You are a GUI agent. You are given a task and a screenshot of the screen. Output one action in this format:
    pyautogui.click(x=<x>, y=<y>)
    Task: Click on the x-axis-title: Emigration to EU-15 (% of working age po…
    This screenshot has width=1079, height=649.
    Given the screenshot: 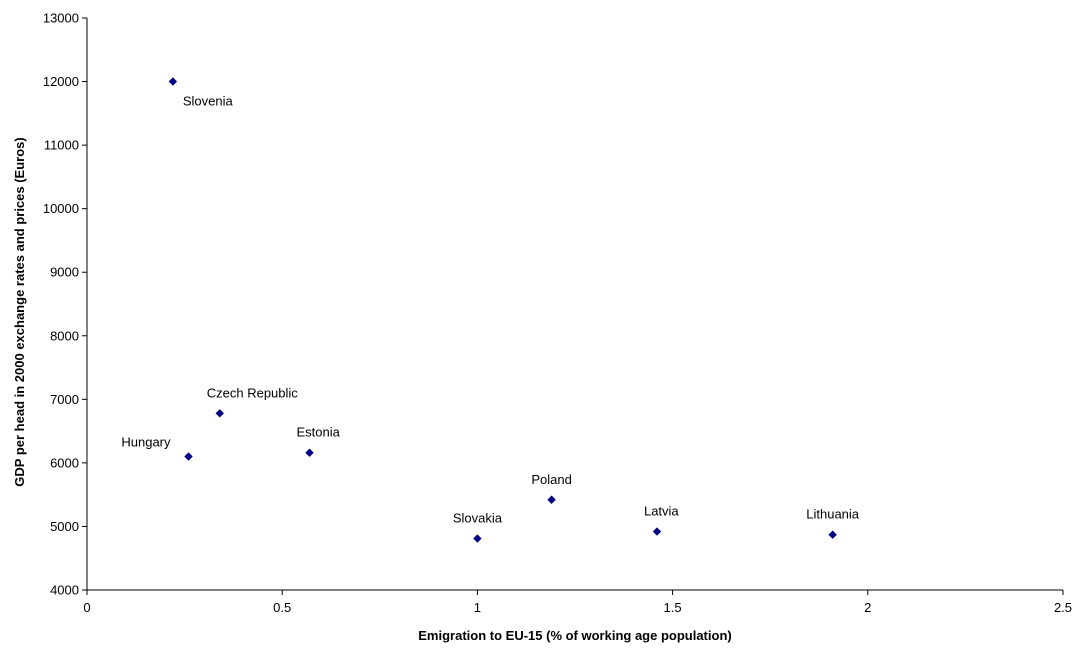 What is the action you would take?
    pyautogui.click(x=574, y=635)
    